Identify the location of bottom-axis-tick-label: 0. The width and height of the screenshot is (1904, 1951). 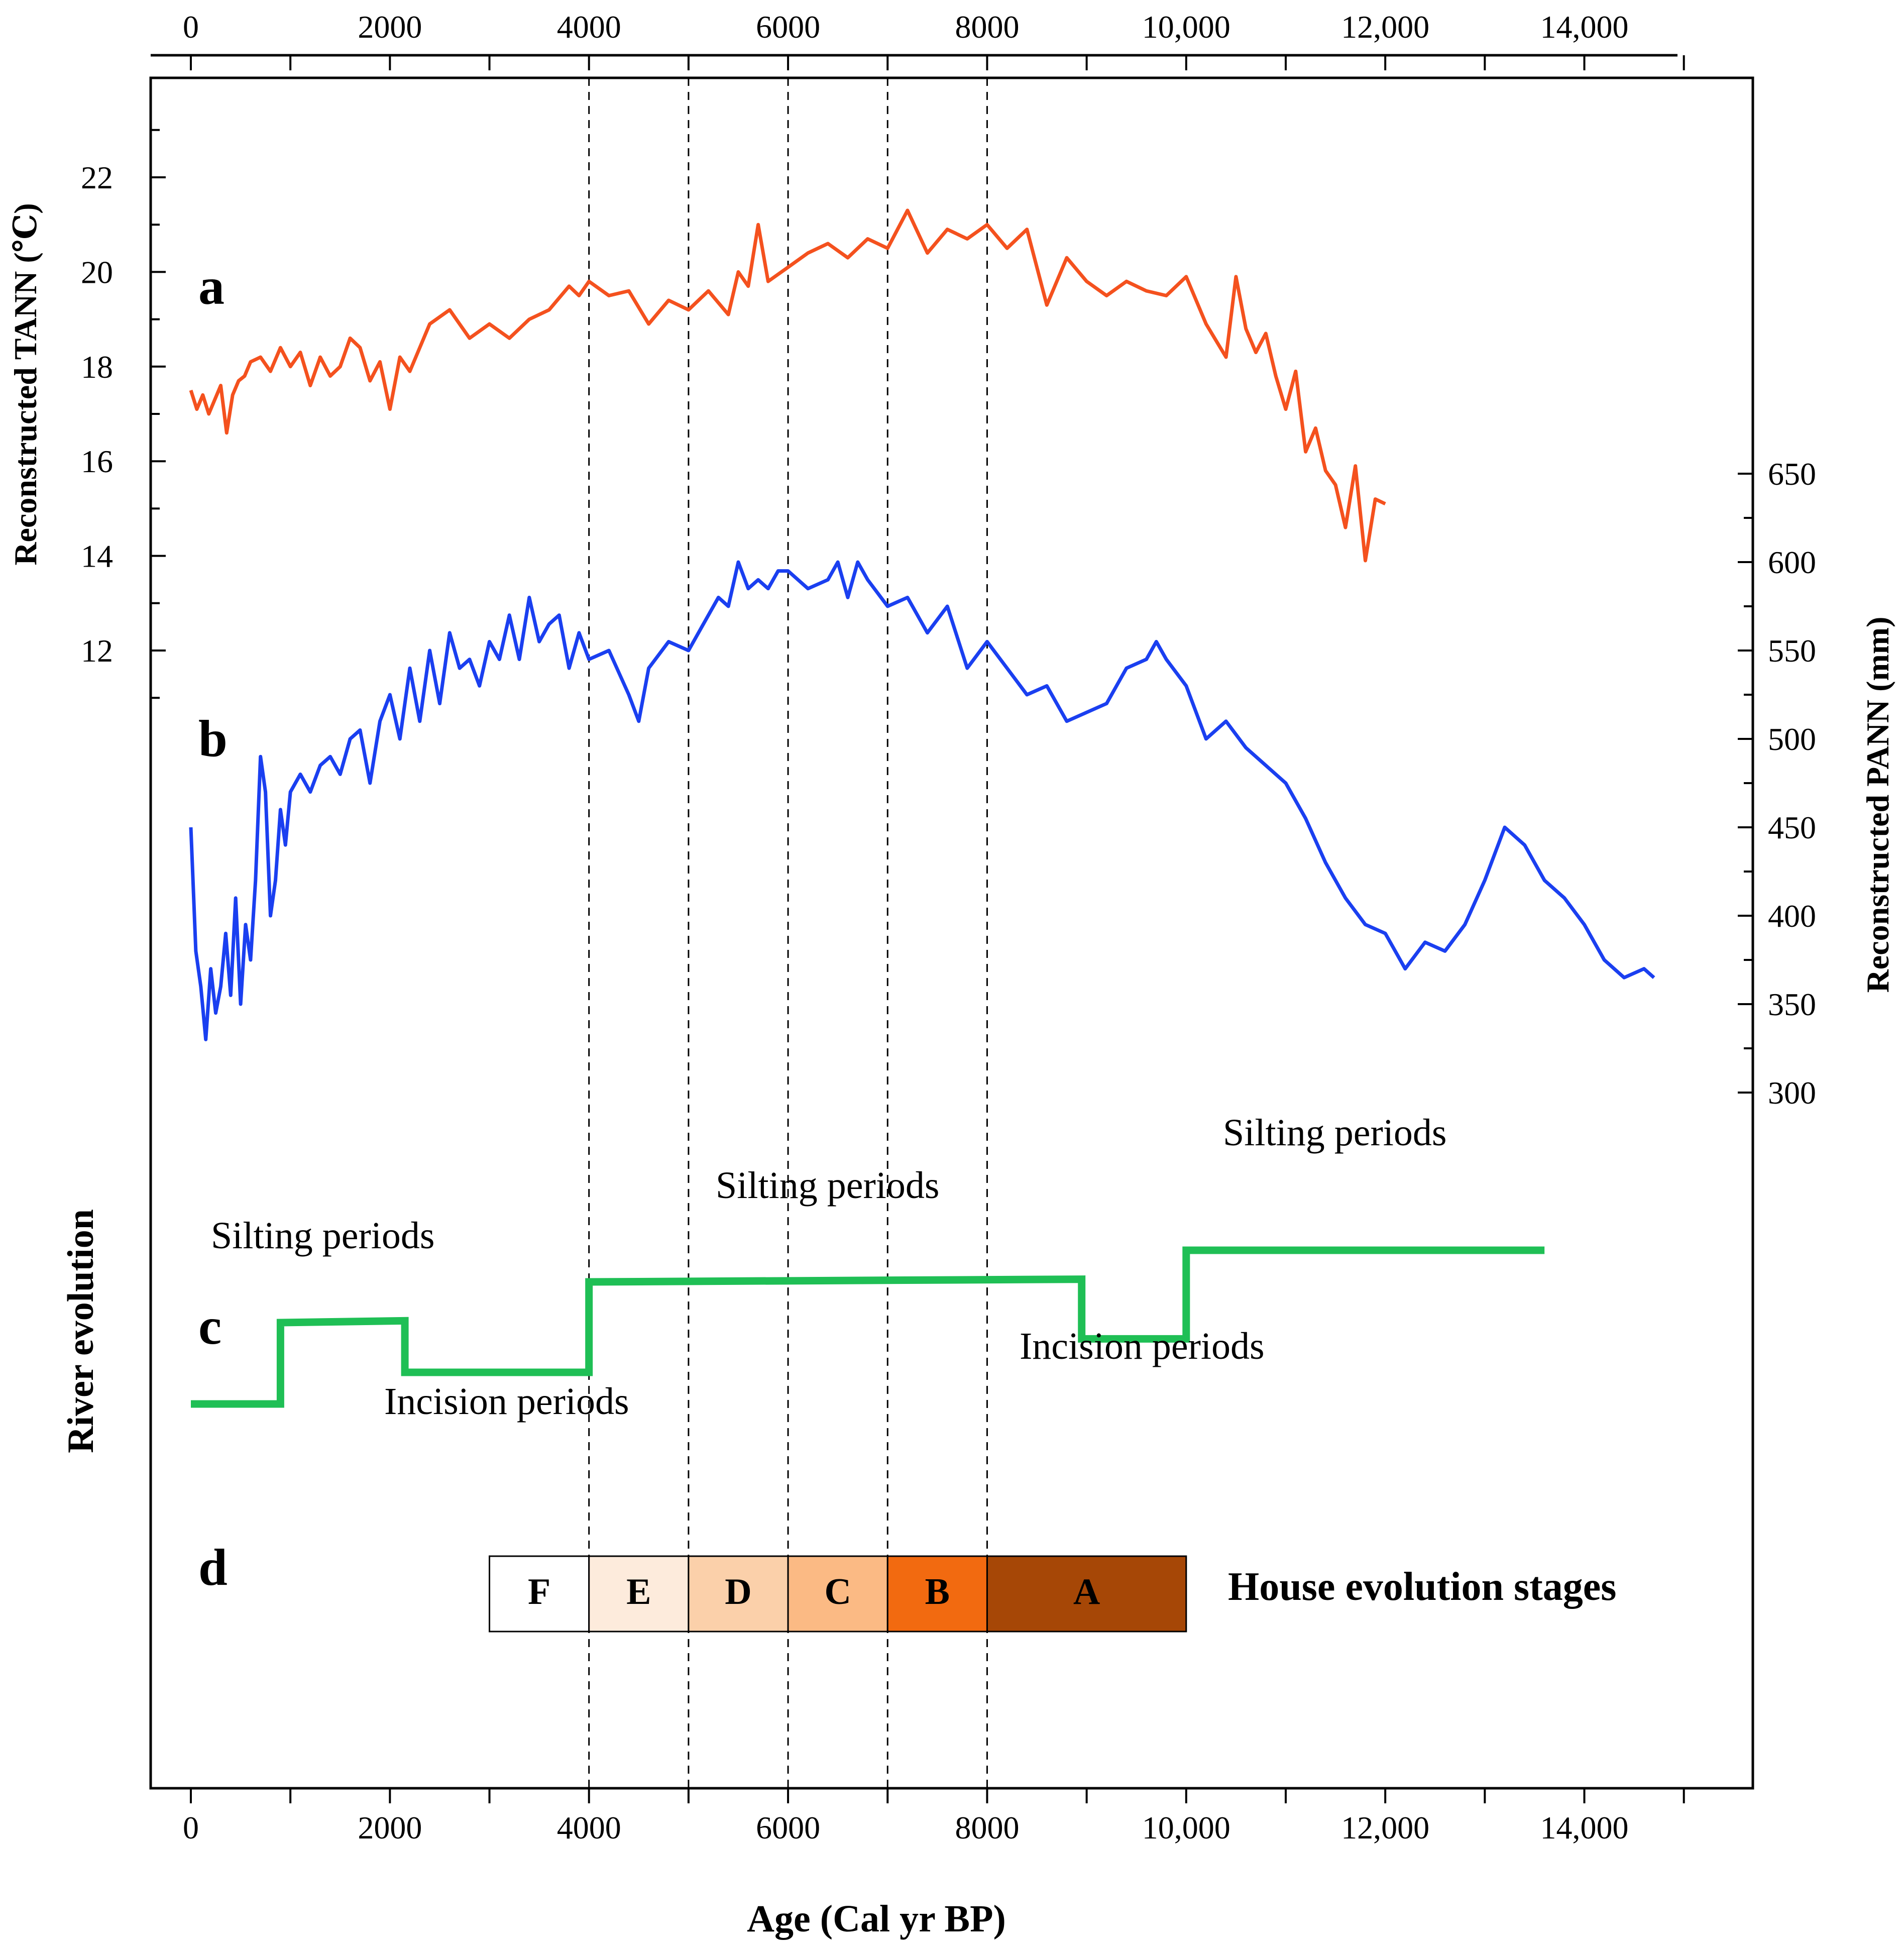
(191, 1828).